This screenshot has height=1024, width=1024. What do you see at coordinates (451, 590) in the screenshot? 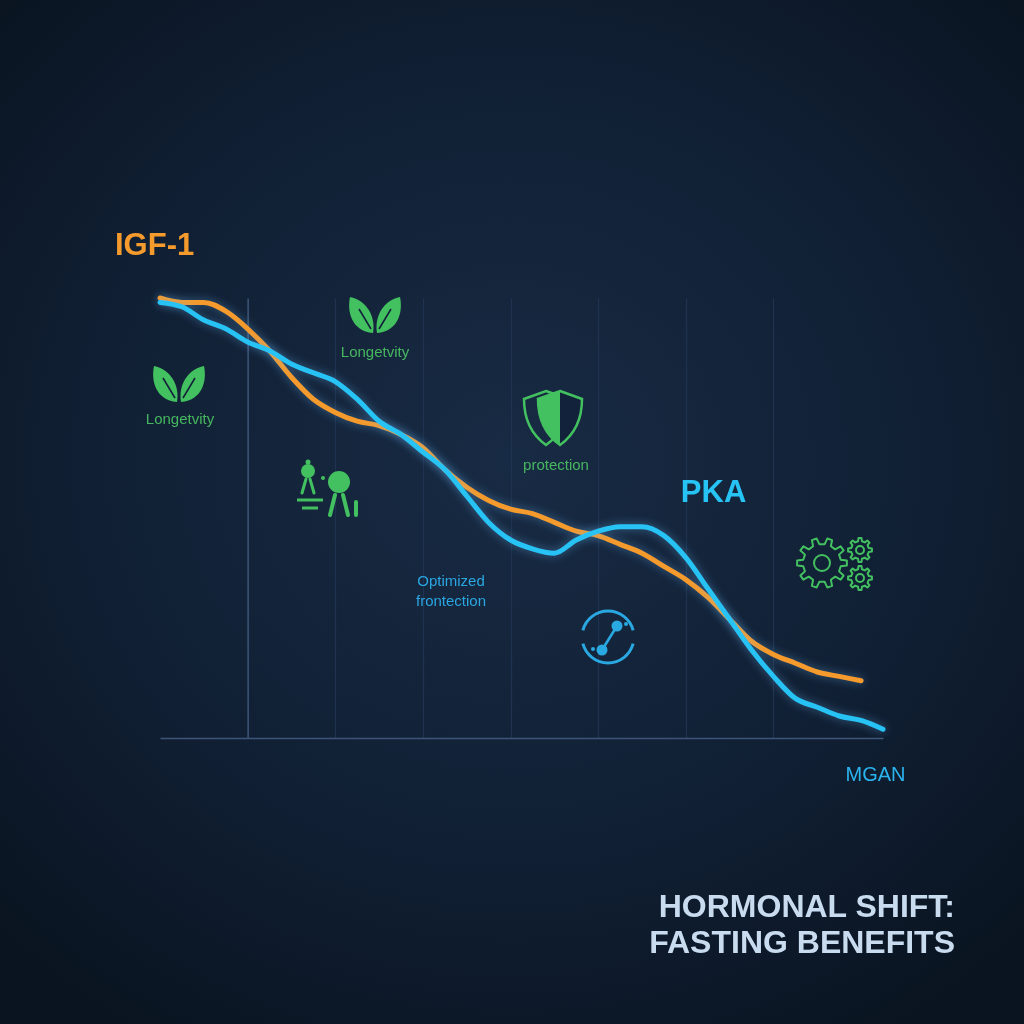
I see `annotation: Optimized frontection` at bounding box center [451, 590].